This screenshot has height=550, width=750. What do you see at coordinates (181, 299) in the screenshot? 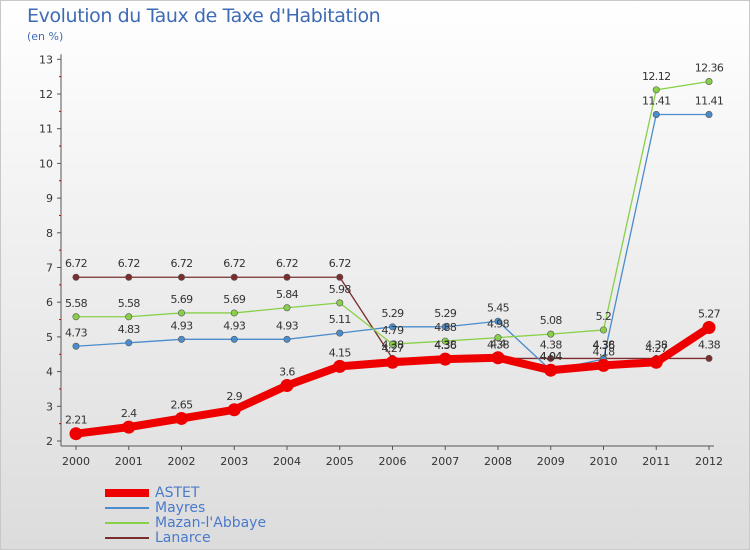
I see `data-label: 5.69` at bounding box center [181, 299].